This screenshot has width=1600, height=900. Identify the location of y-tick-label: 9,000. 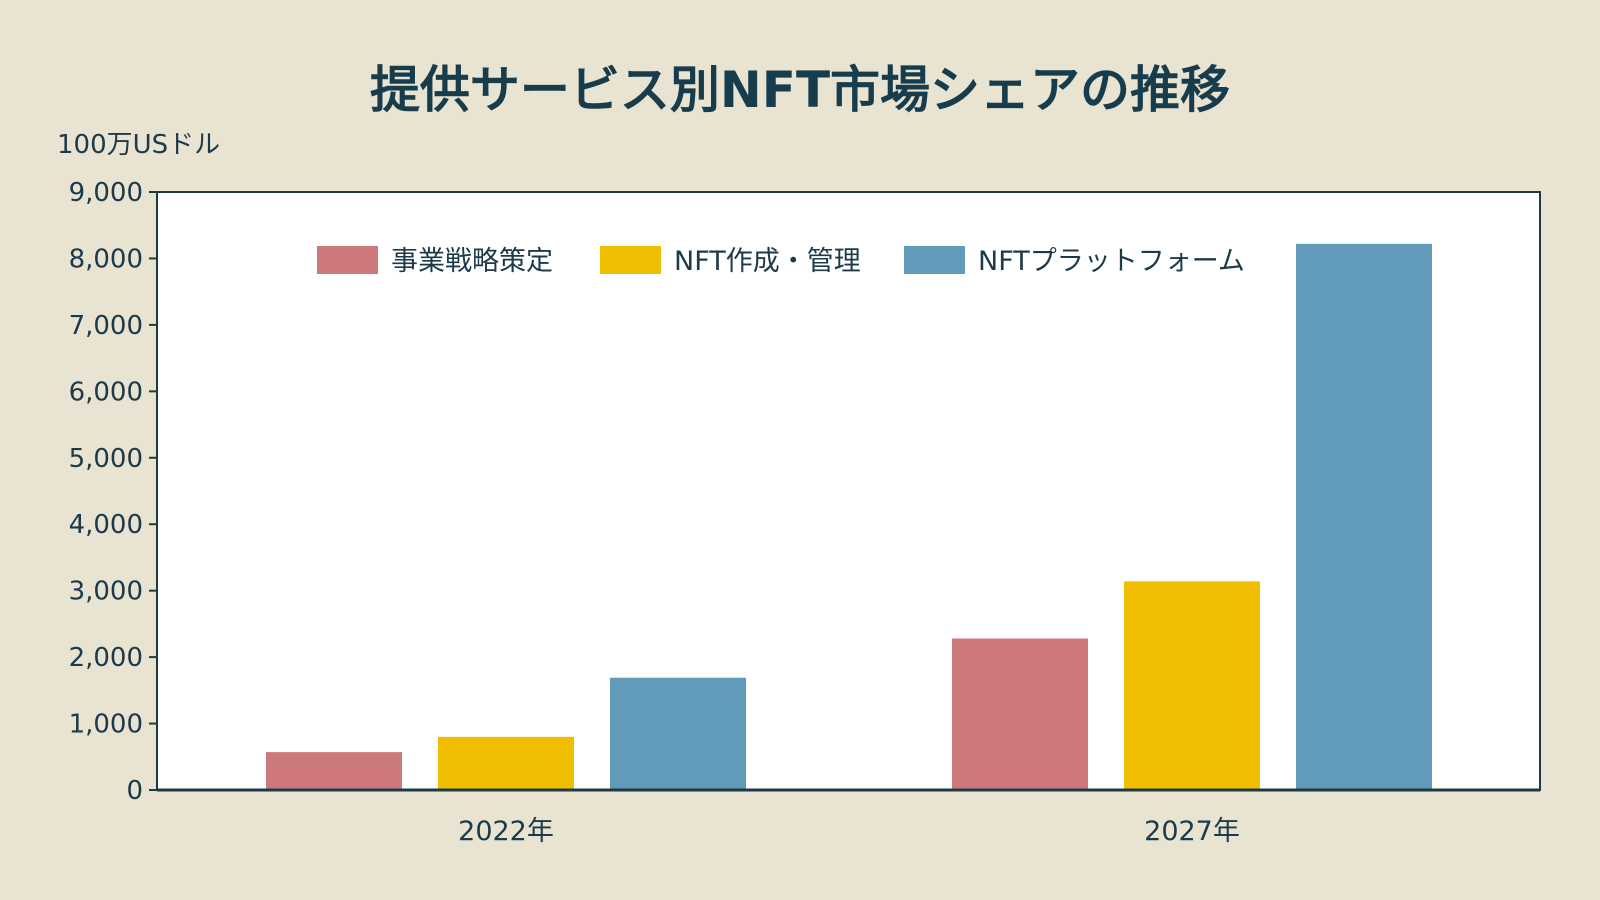
(106, 193).